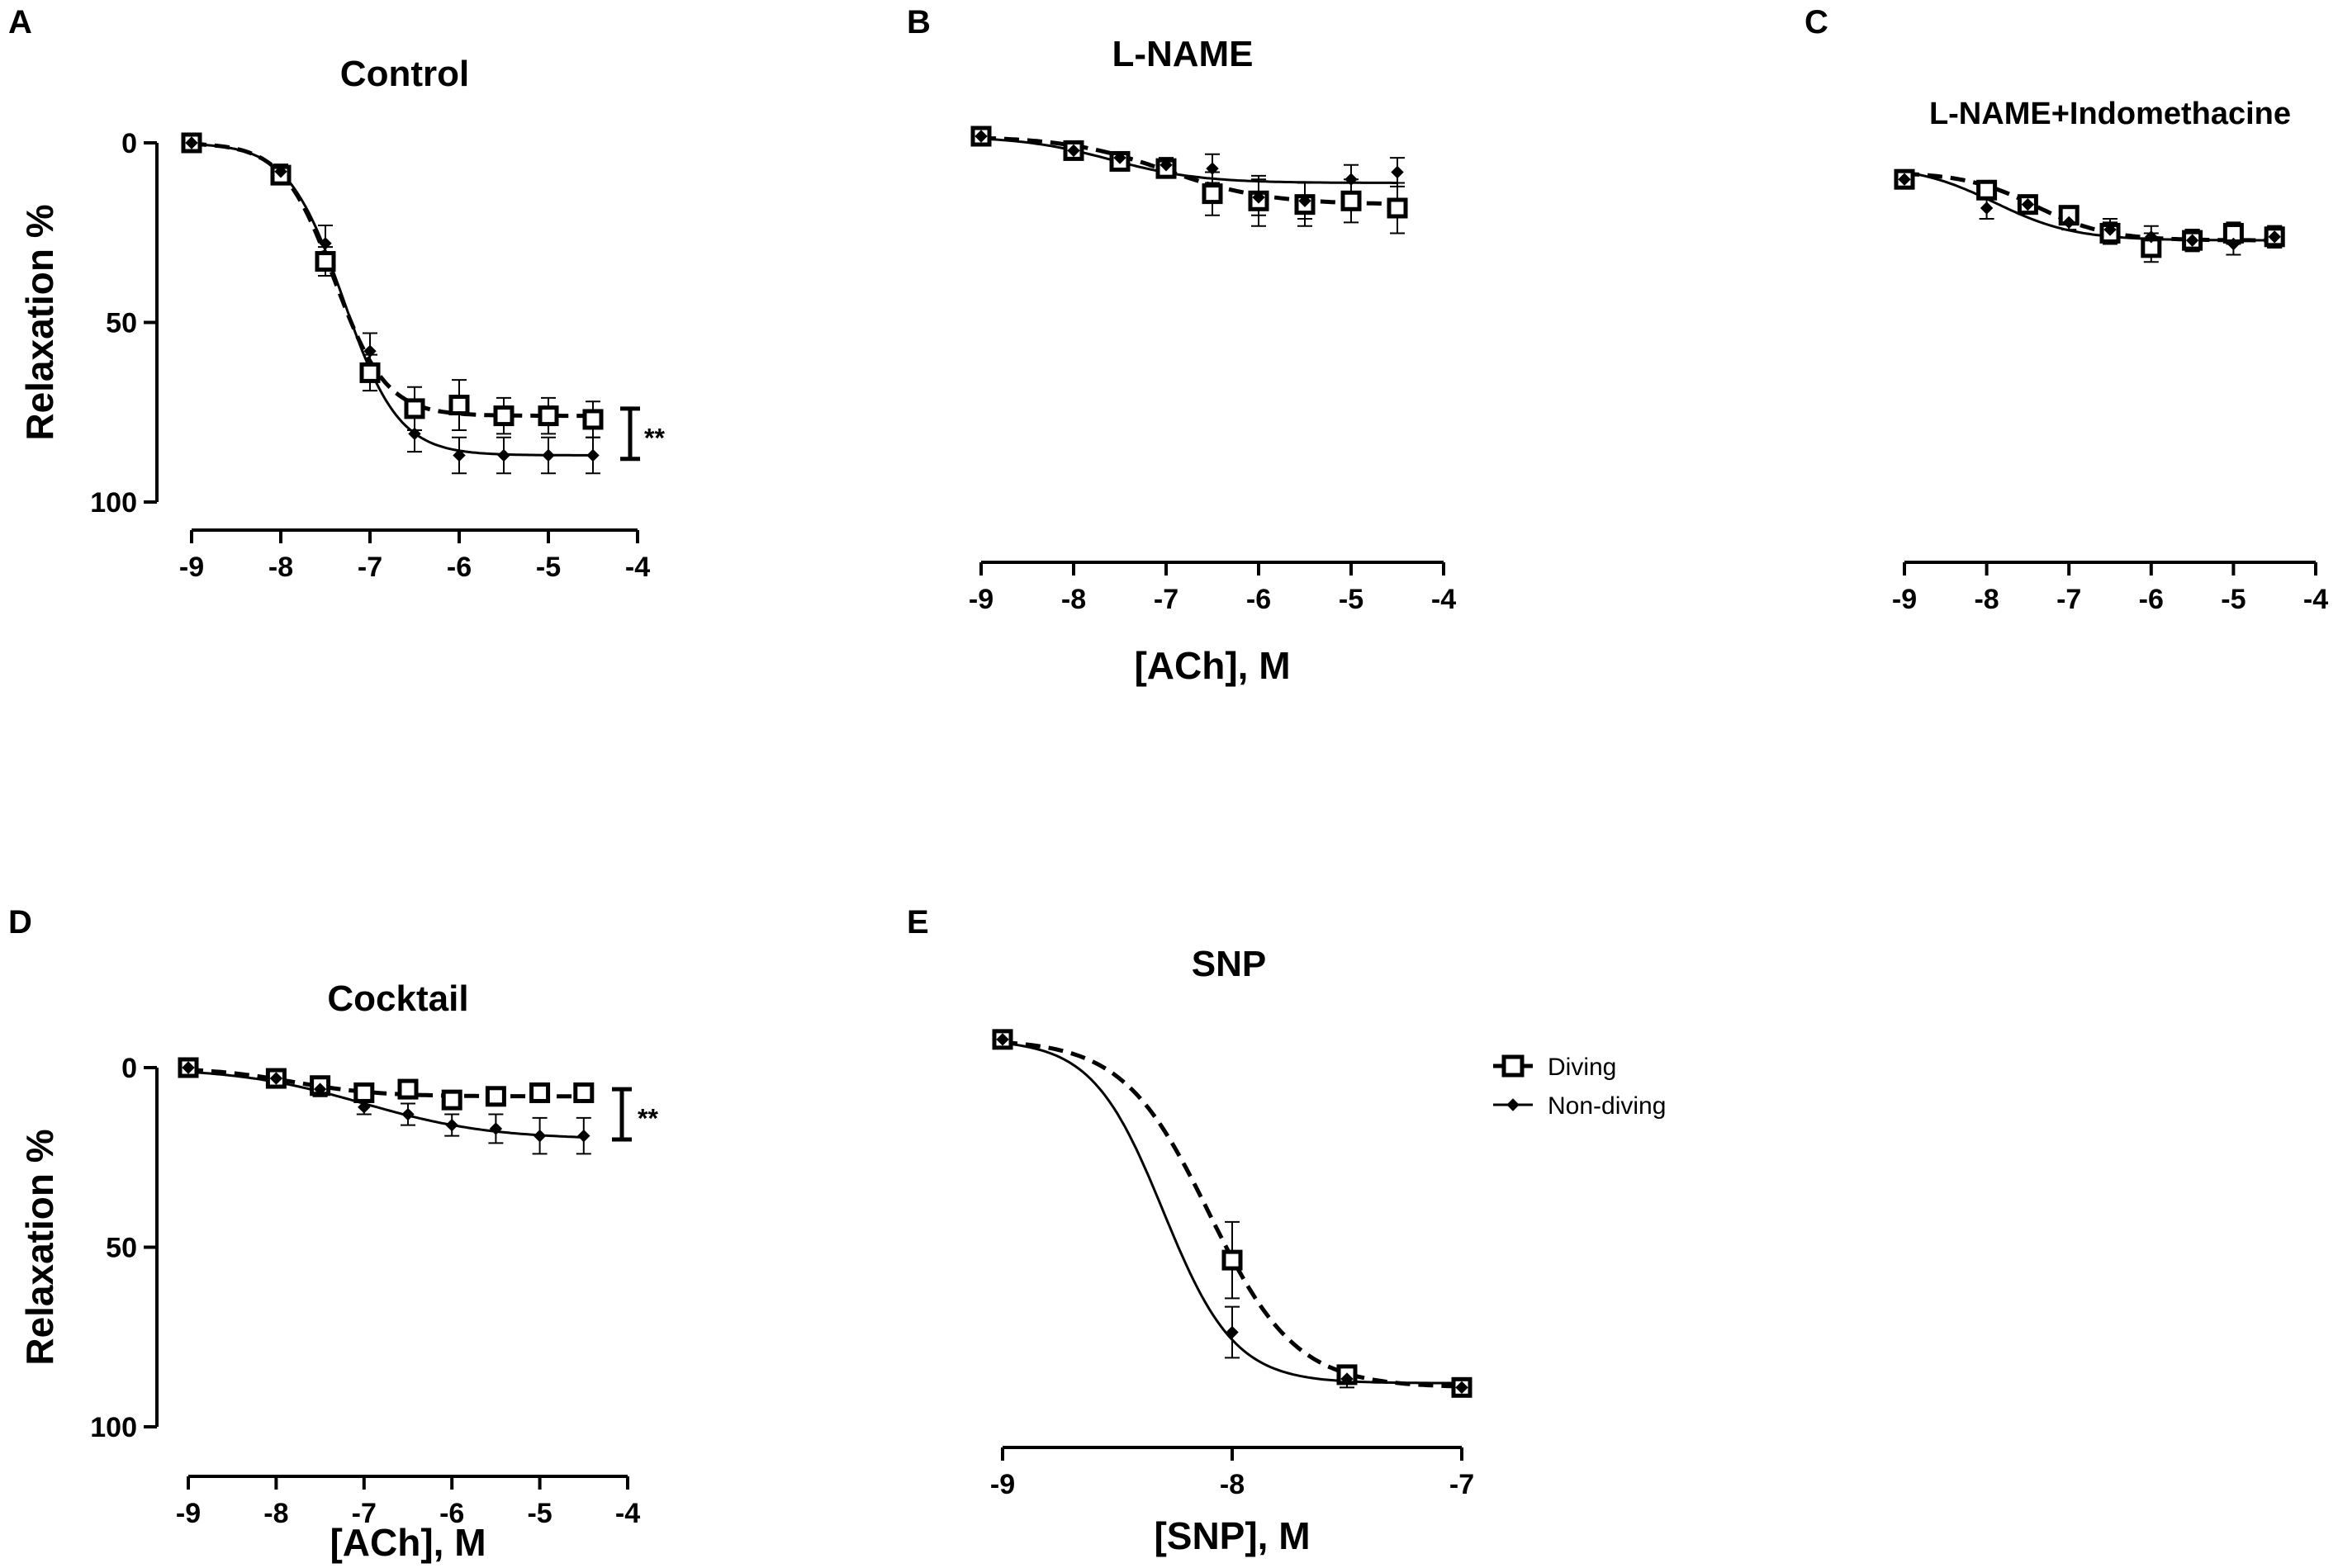 This screenshot has height=1568, width=2338. I want to click on x-tick-label-d: -8, so click(275, 1513).